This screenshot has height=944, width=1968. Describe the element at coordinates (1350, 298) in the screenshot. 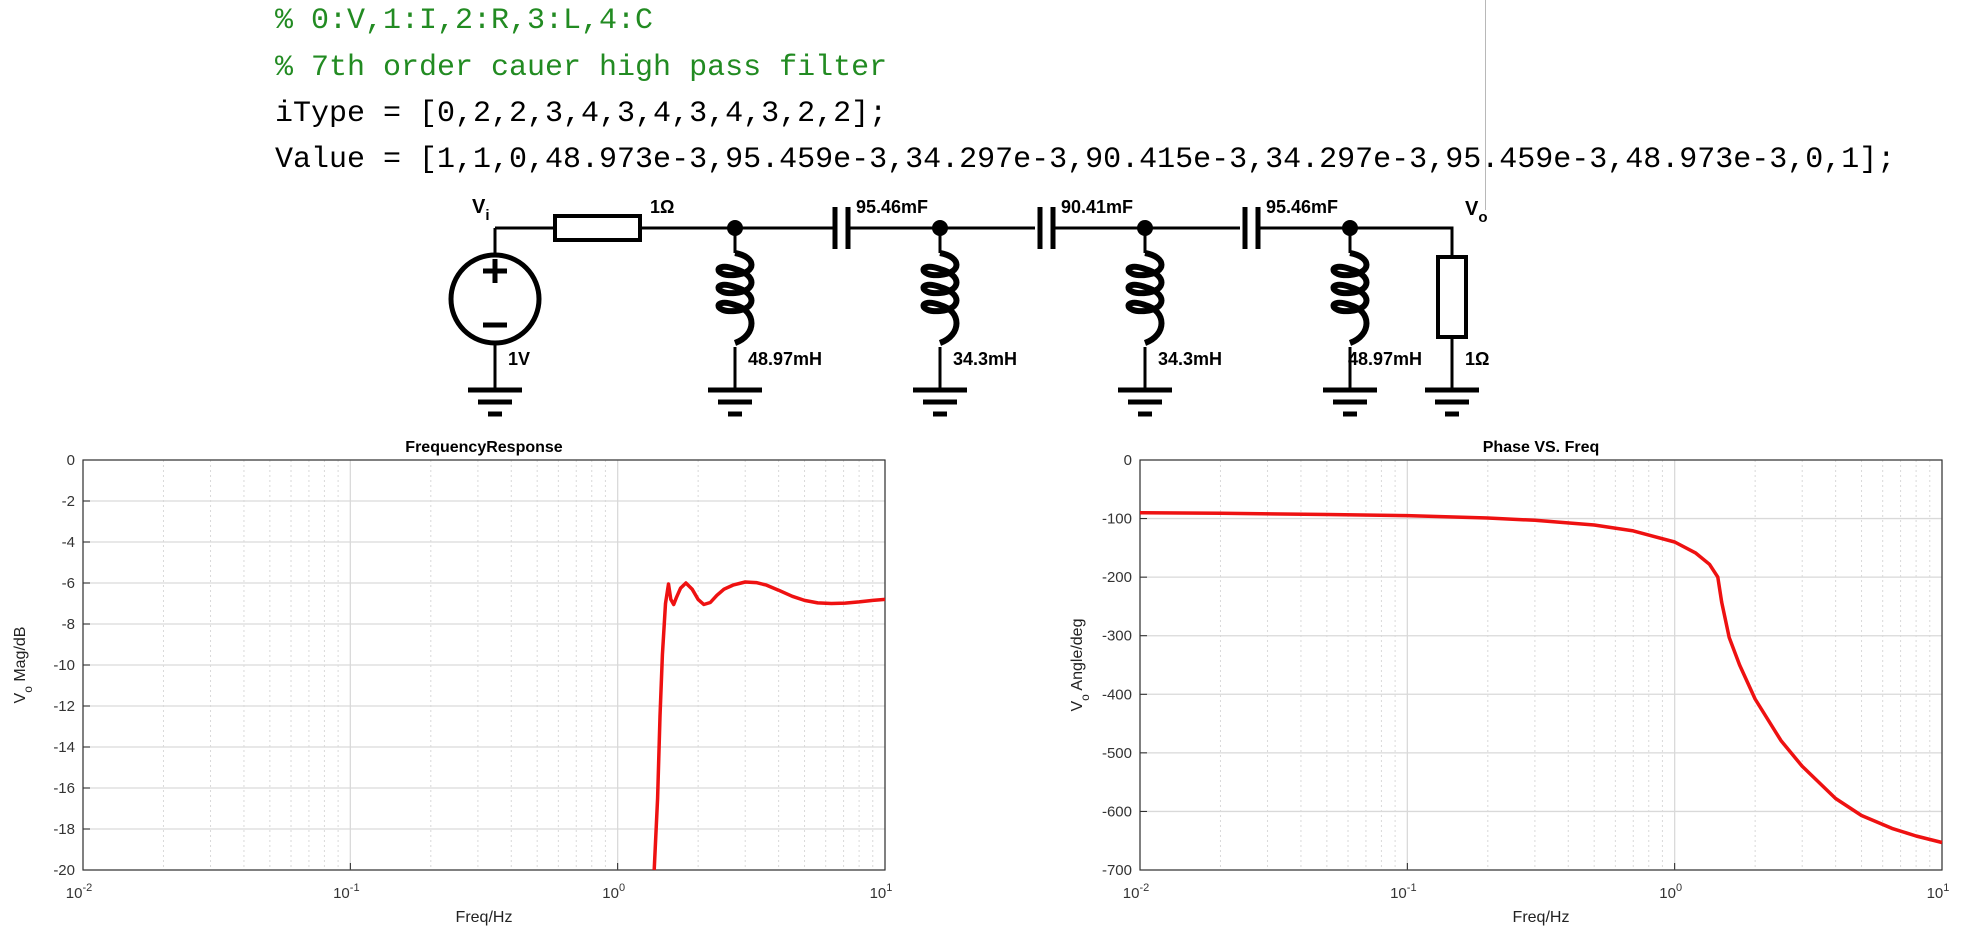

I see `inductor-4-coil` at that location.